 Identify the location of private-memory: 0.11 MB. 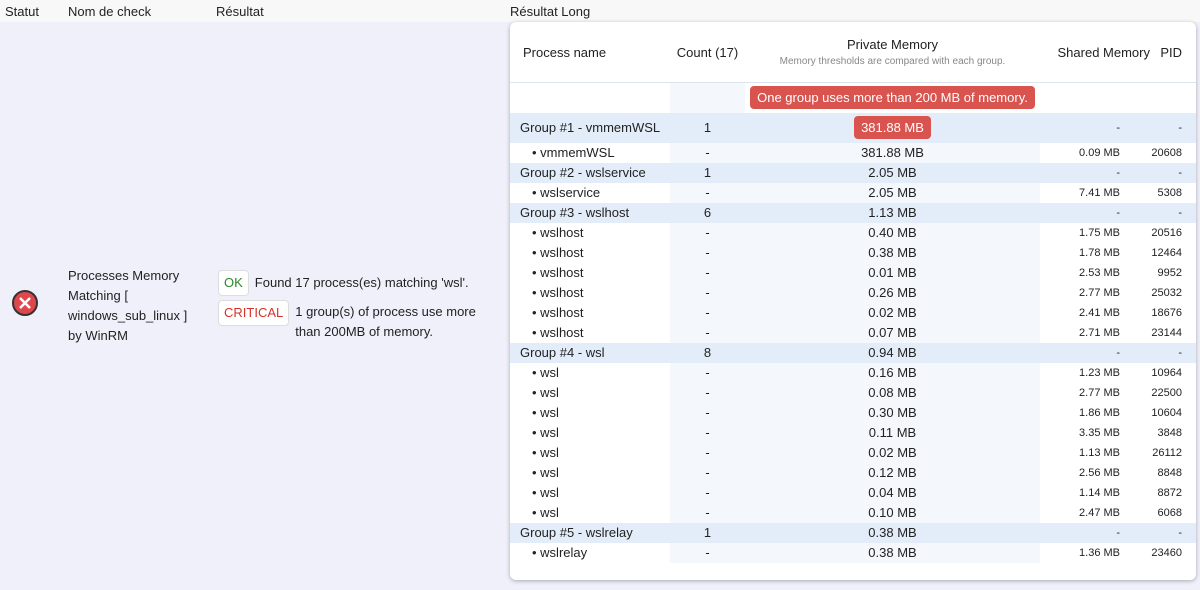
(892, 432).